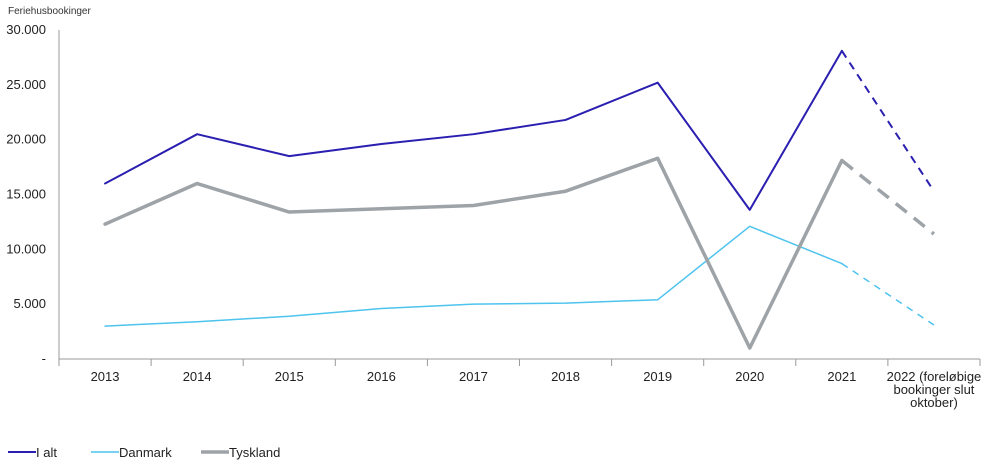  I want to click on x-tick-label: 2013, so click(105, 376).